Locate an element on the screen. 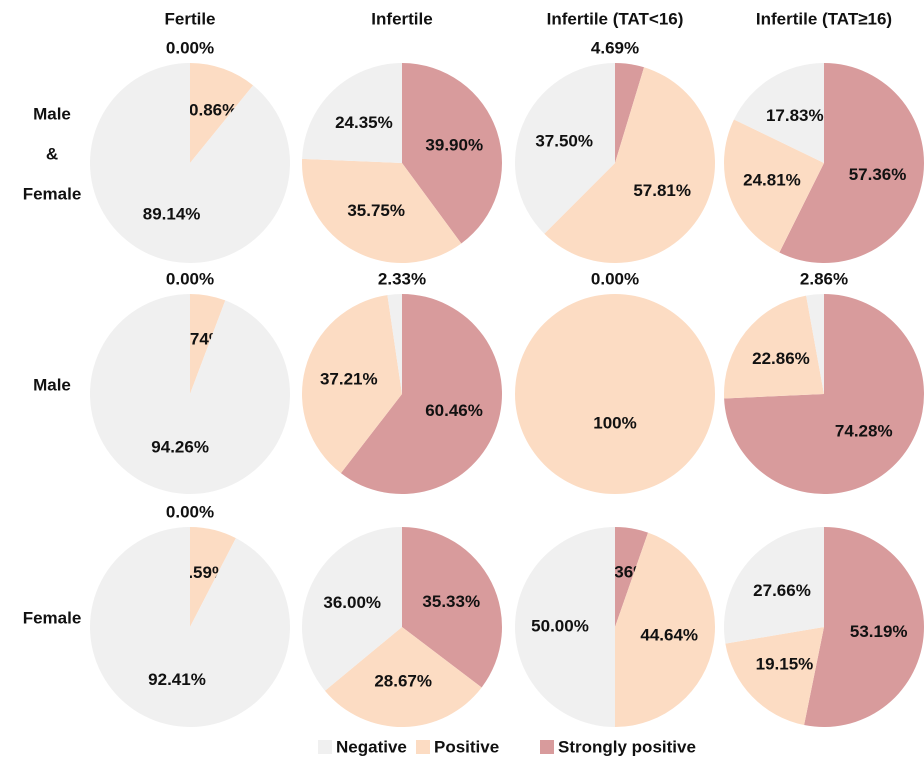 The image size is (924, 760). legend-label: Negative is located at coordinates (371, 746).